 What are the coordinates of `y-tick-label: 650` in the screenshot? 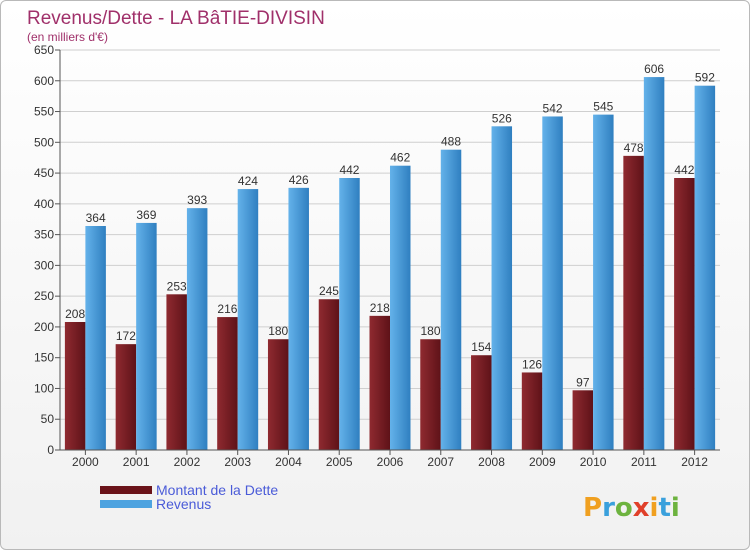 It's located at (44, 50).